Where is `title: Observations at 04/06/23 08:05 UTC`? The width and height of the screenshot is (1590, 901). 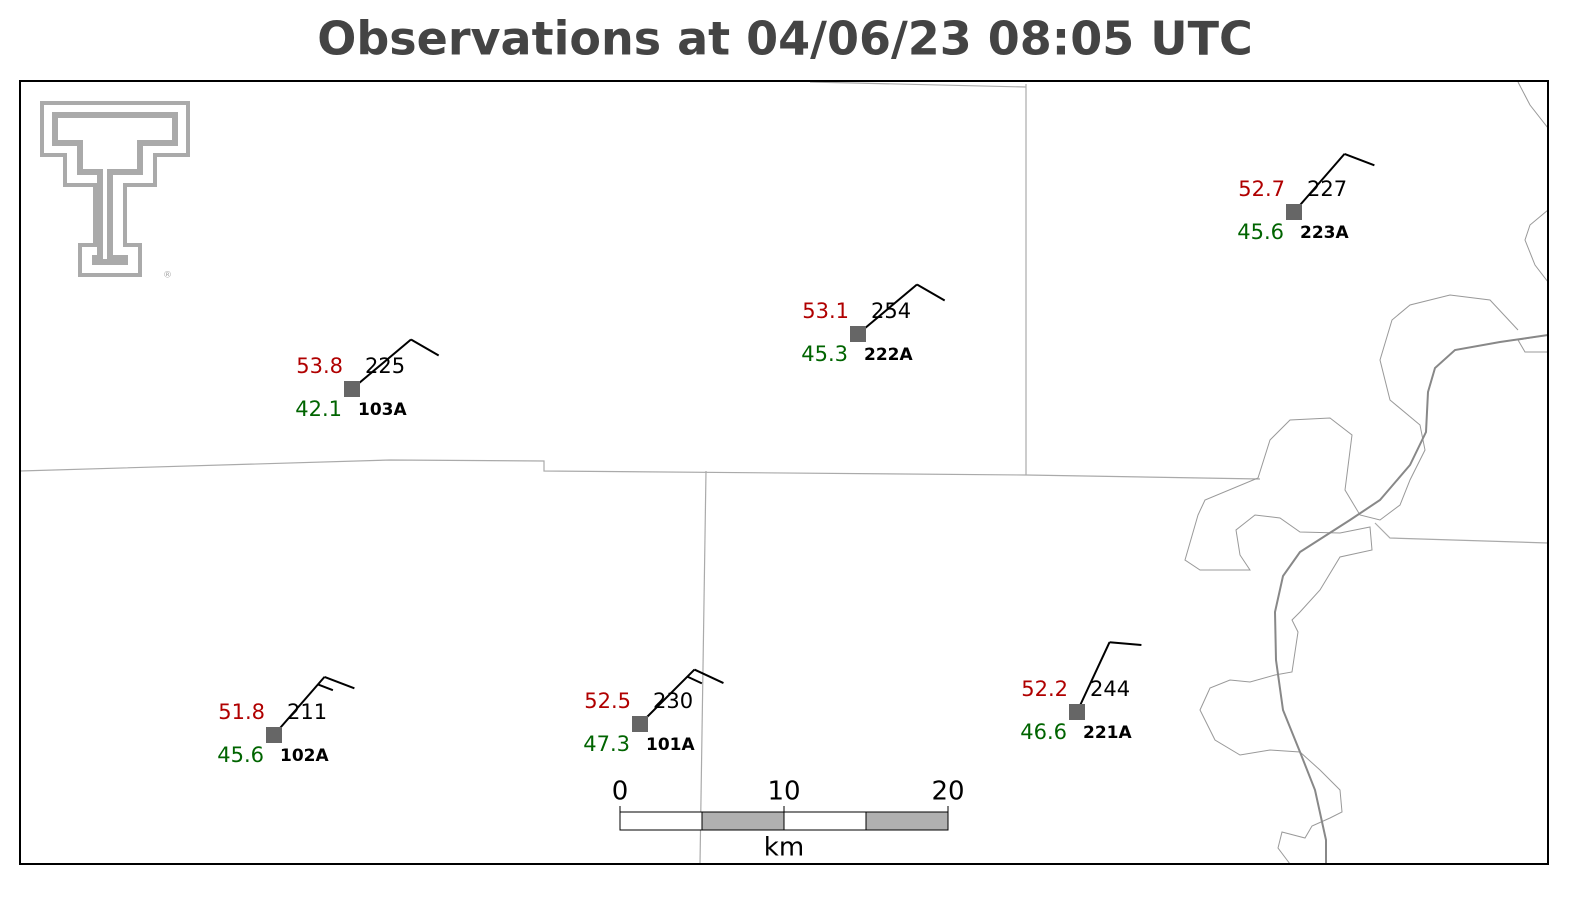 title: Observations at 04/06/23 08:05 UTC is located at coordinates (784, 39).